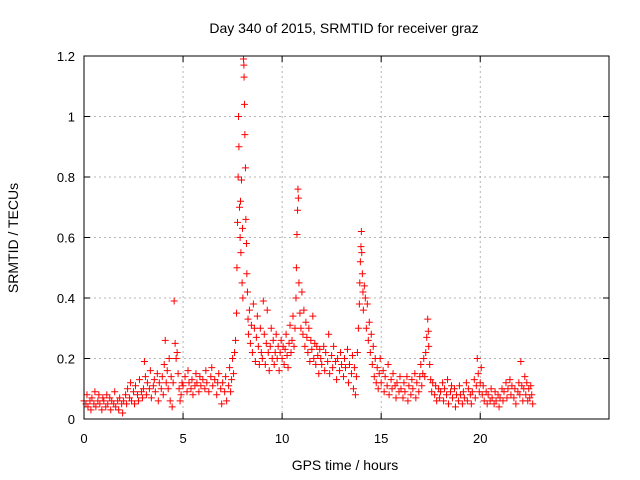  What do you see at coordinates (66, 56) in the screenshot?
I see `y-tick-label: 1.2` at bounding box center [66, 56].